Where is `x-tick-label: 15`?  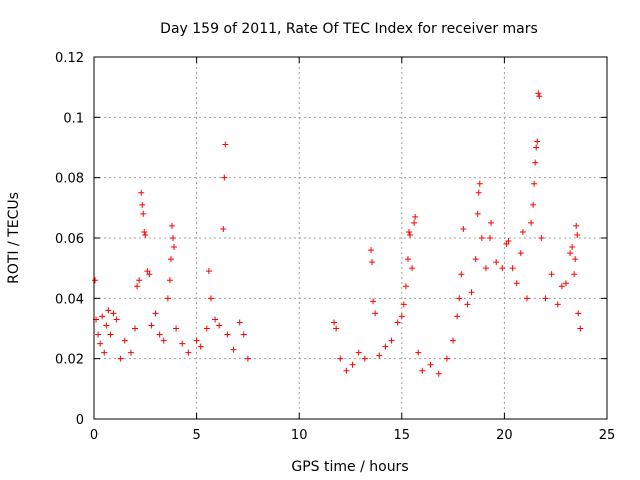
x-tick-label: 15 is located at coordinates (402, 435).